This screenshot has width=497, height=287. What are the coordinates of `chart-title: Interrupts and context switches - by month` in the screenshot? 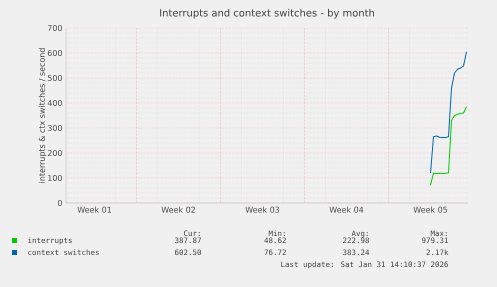 It's located at (267, 13).